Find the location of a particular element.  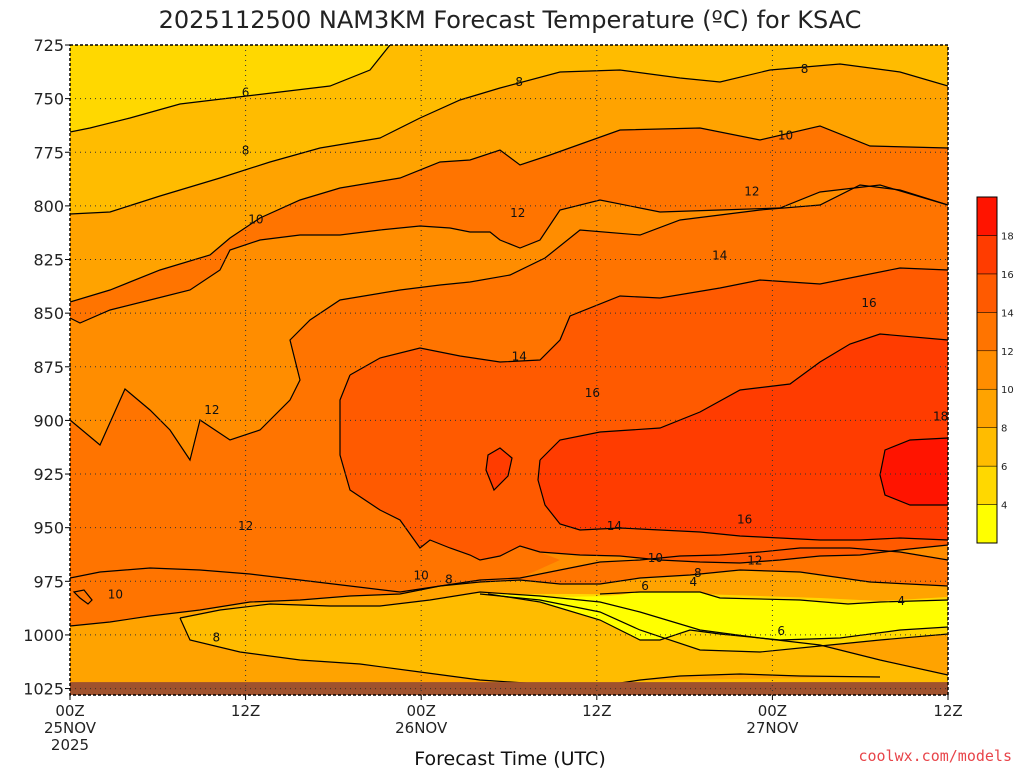

colorbar-tick-label: 8 is located at coordinates (1004, 429).